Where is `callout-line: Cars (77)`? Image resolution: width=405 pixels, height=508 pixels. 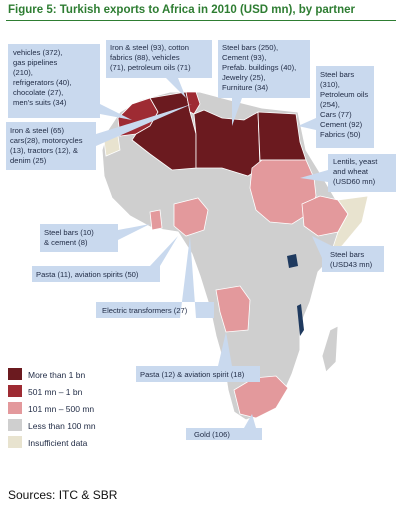 callout-line: Cars (77) is located at coordinates (336, 114).